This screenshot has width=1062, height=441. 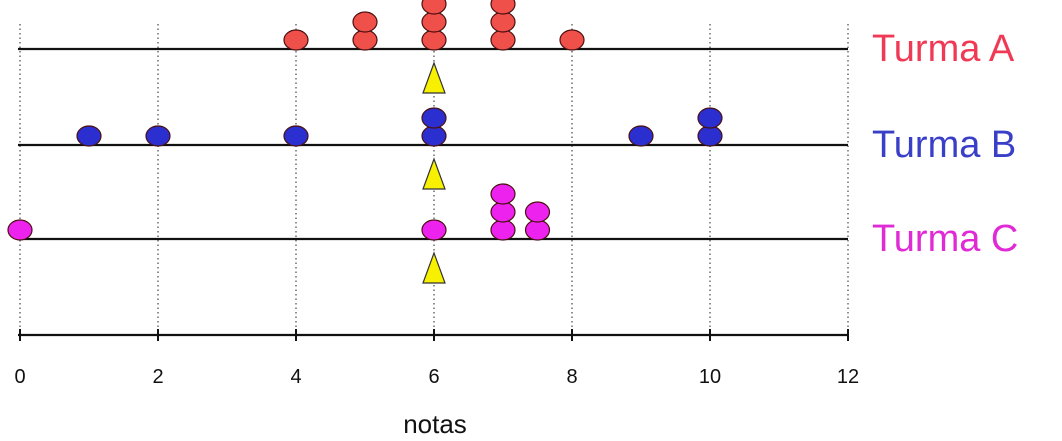 I want to click on legend-label-3: Turma C, so click(x=945, y=239).